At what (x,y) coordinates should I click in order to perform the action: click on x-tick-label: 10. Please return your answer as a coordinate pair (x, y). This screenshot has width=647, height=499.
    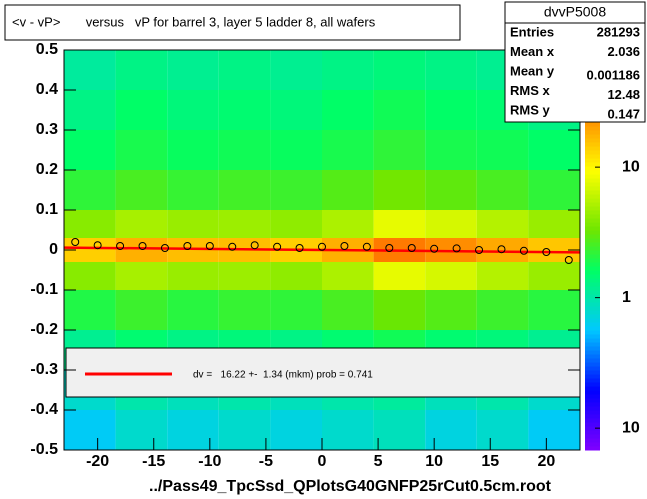
    Looking at the image, I should click on (434, 461).